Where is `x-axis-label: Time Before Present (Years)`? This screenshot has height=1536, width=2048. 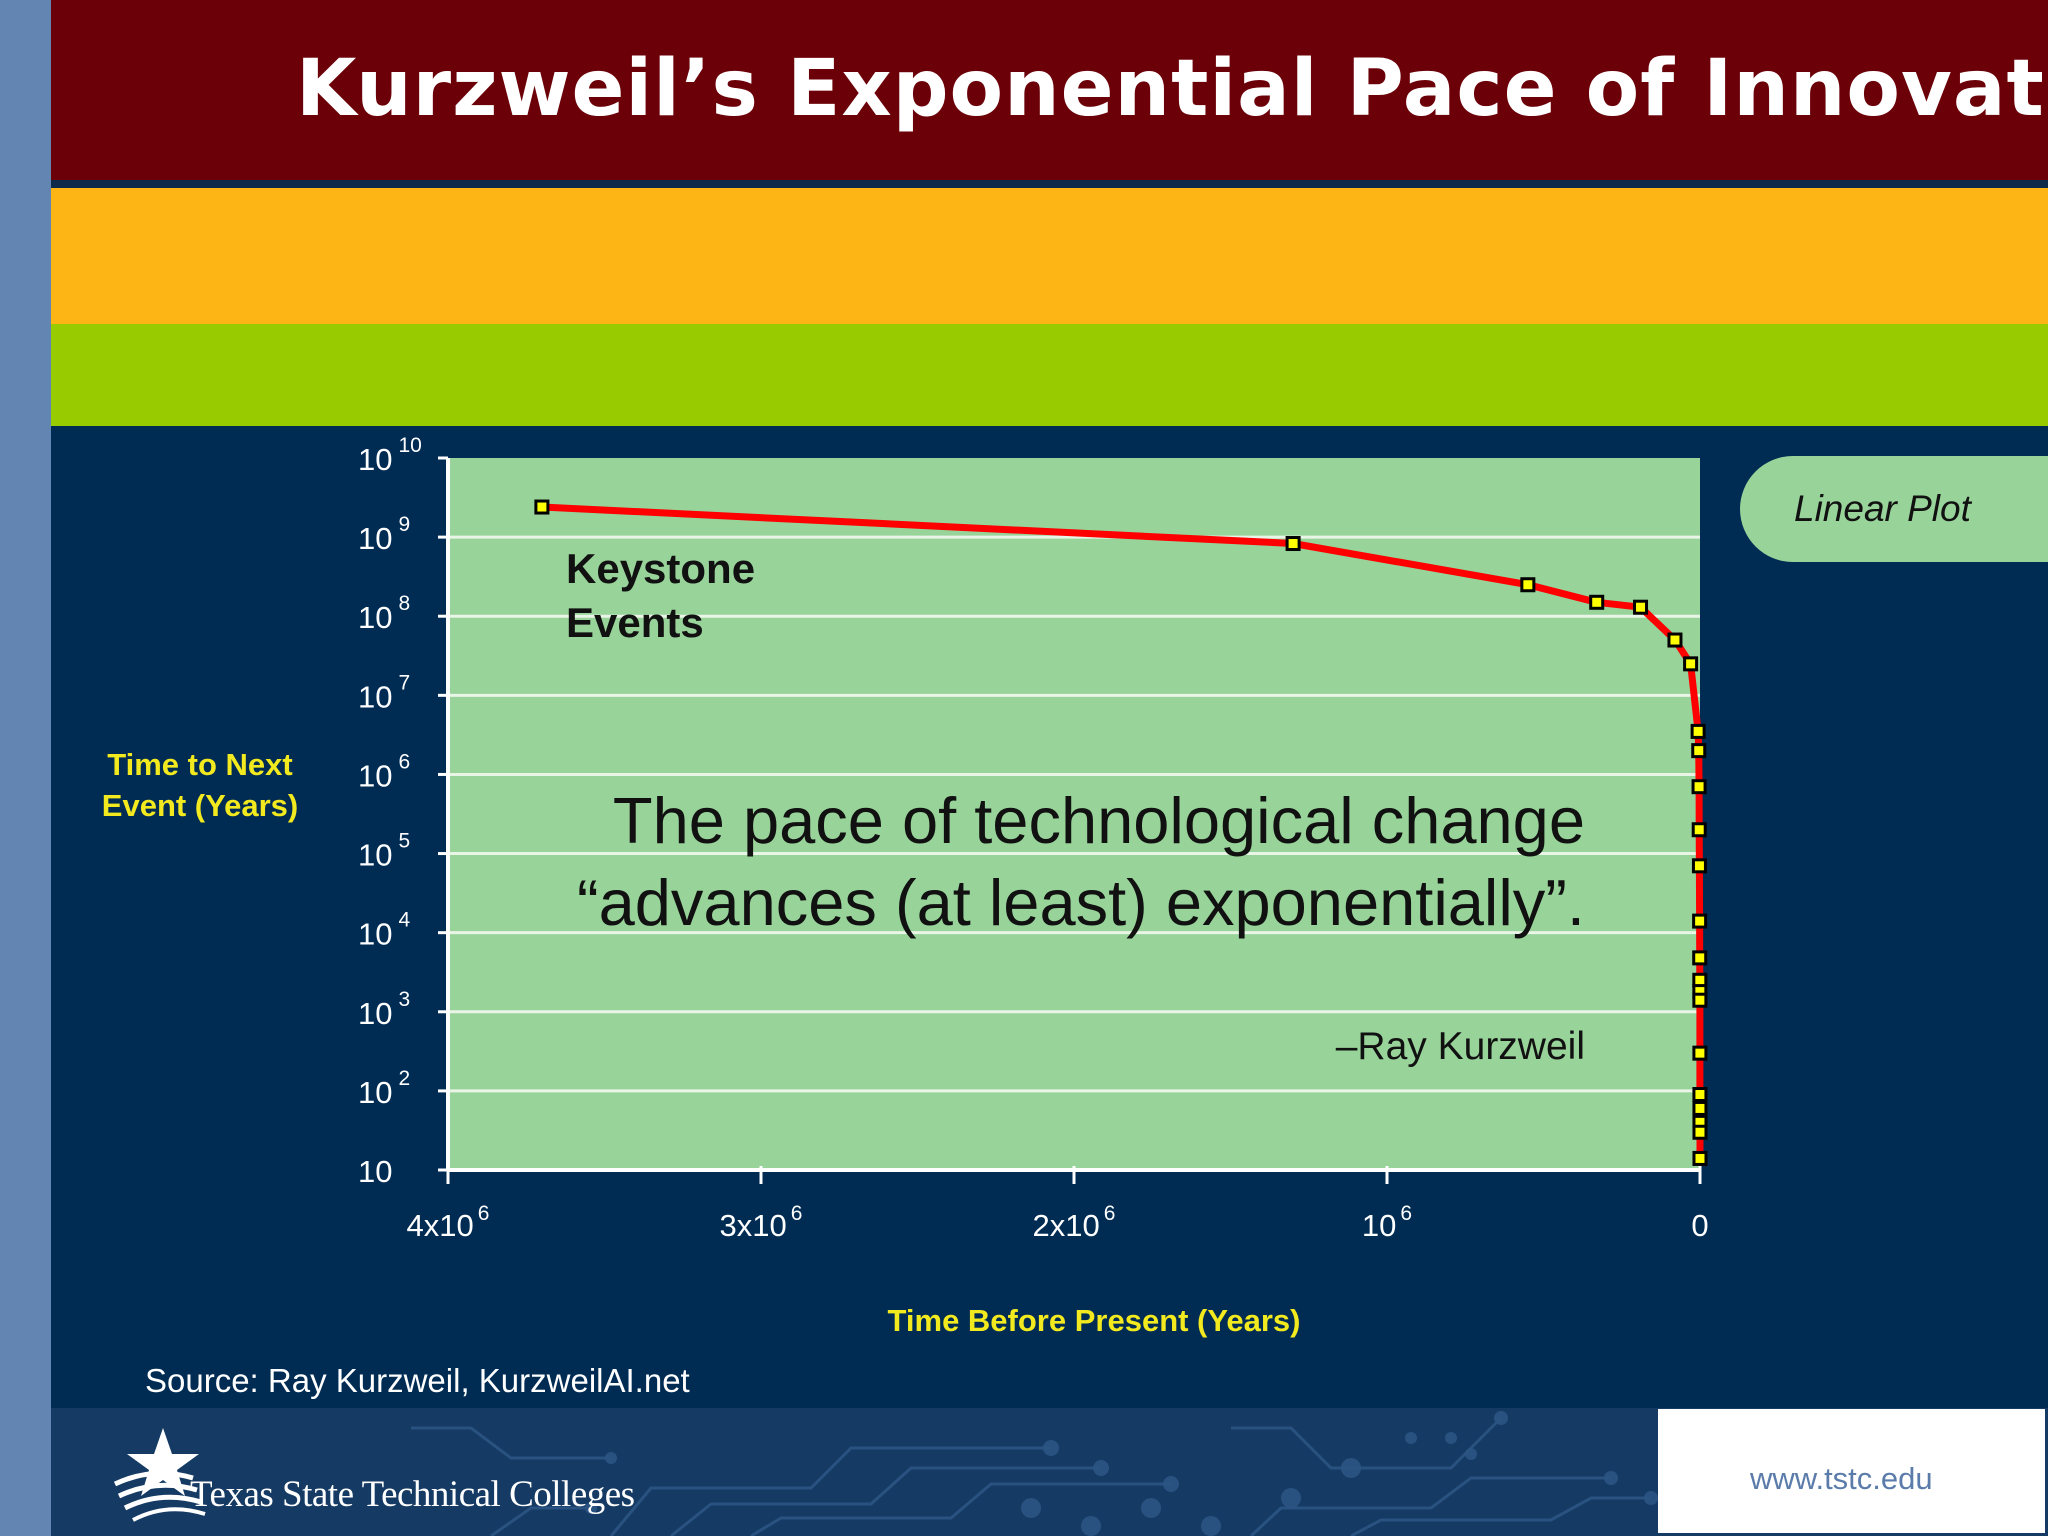
x-axis-label: Time Before Present (Years) is located at coordinates (1094, 1320).